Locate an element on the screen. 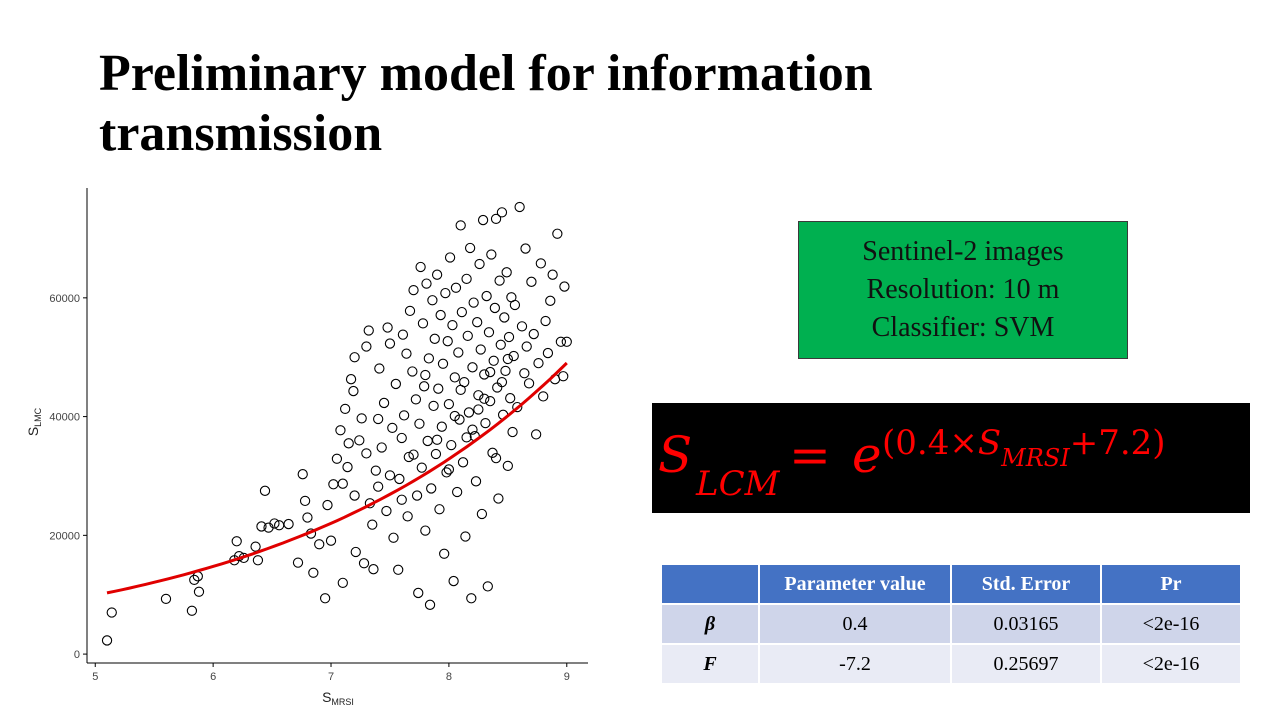  param-value: 0.4 is located at coordinates (855, 624).